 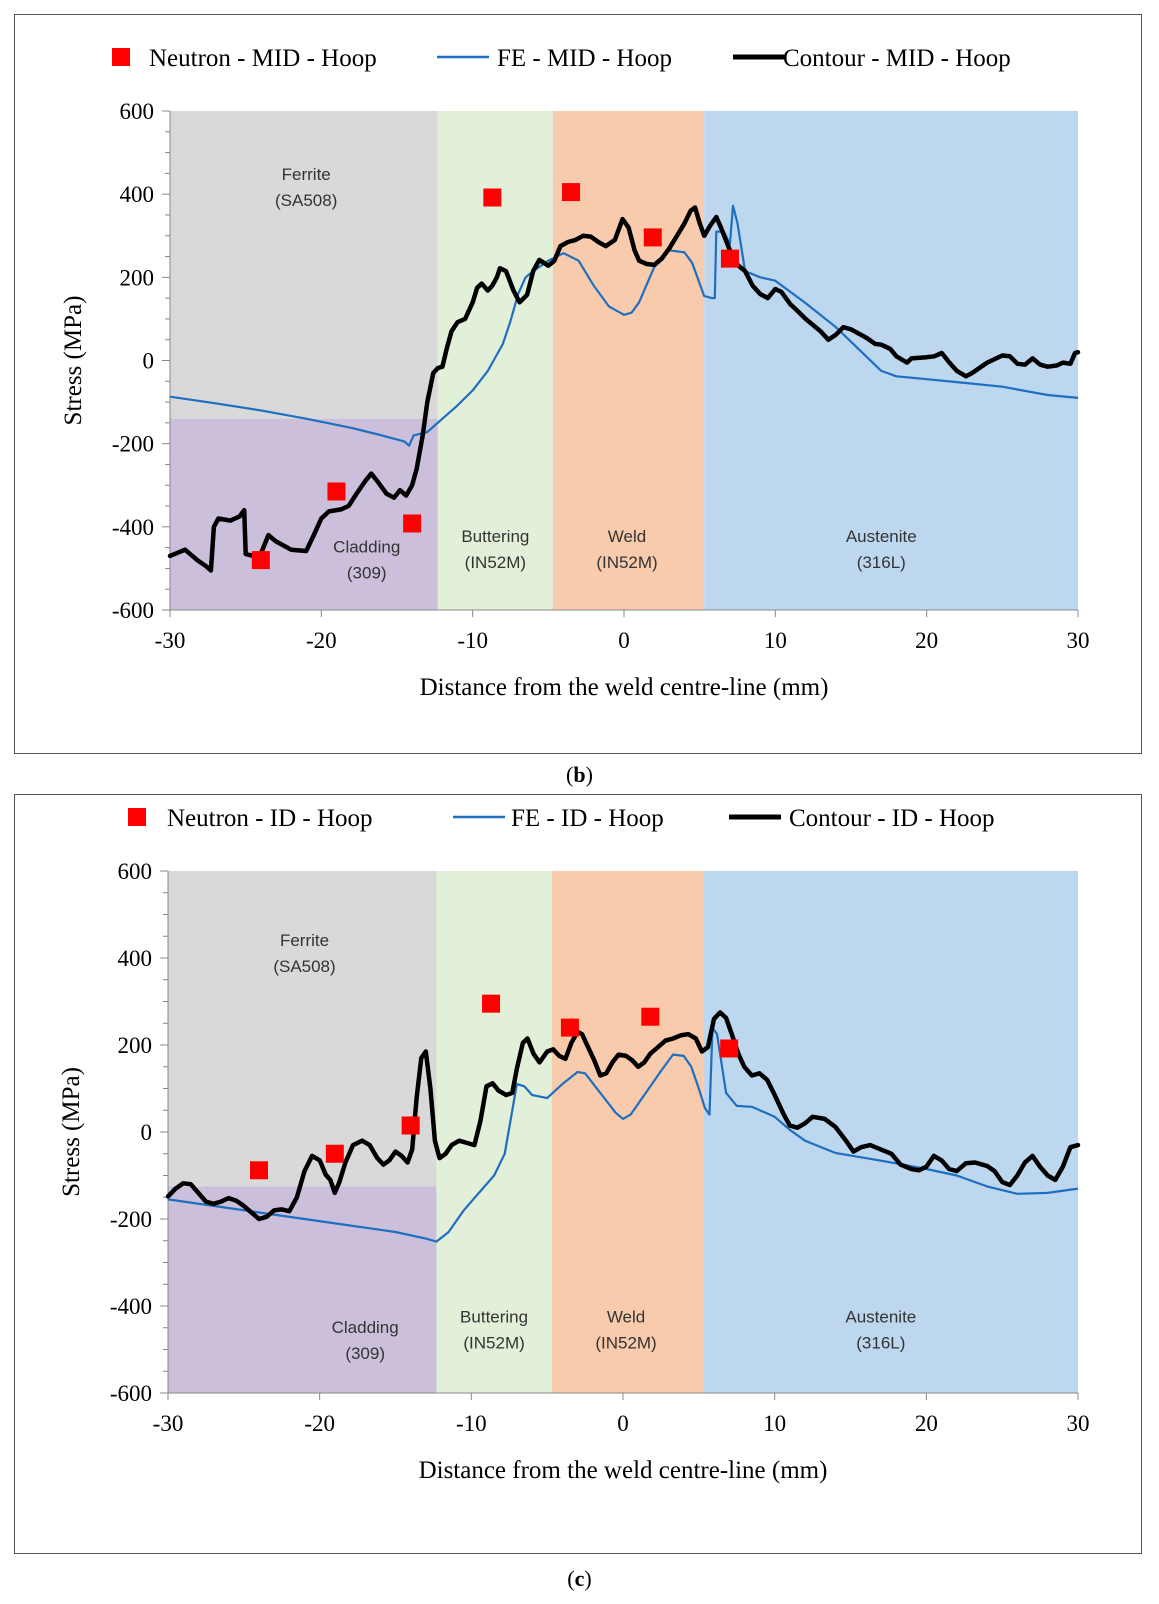 What do you see at coordinates (495, 536) in the screenshot?
I see `region-label-buttering-b: Buttering` at bounding box center [495, 536].